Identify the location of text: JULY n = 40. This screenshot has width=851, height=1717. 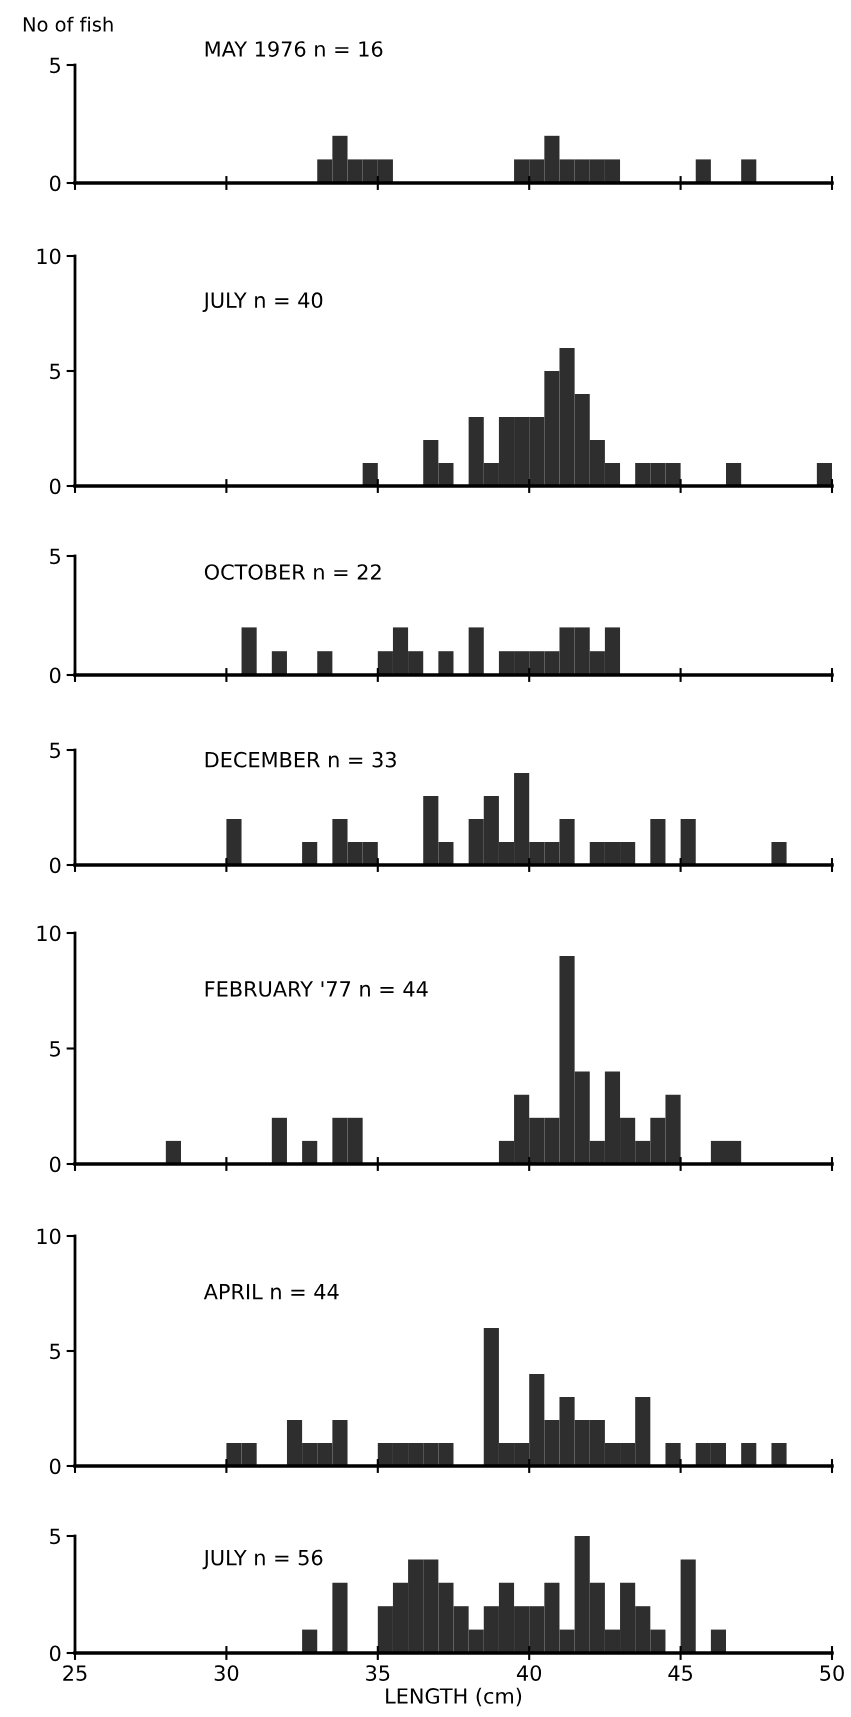
(262, 302).